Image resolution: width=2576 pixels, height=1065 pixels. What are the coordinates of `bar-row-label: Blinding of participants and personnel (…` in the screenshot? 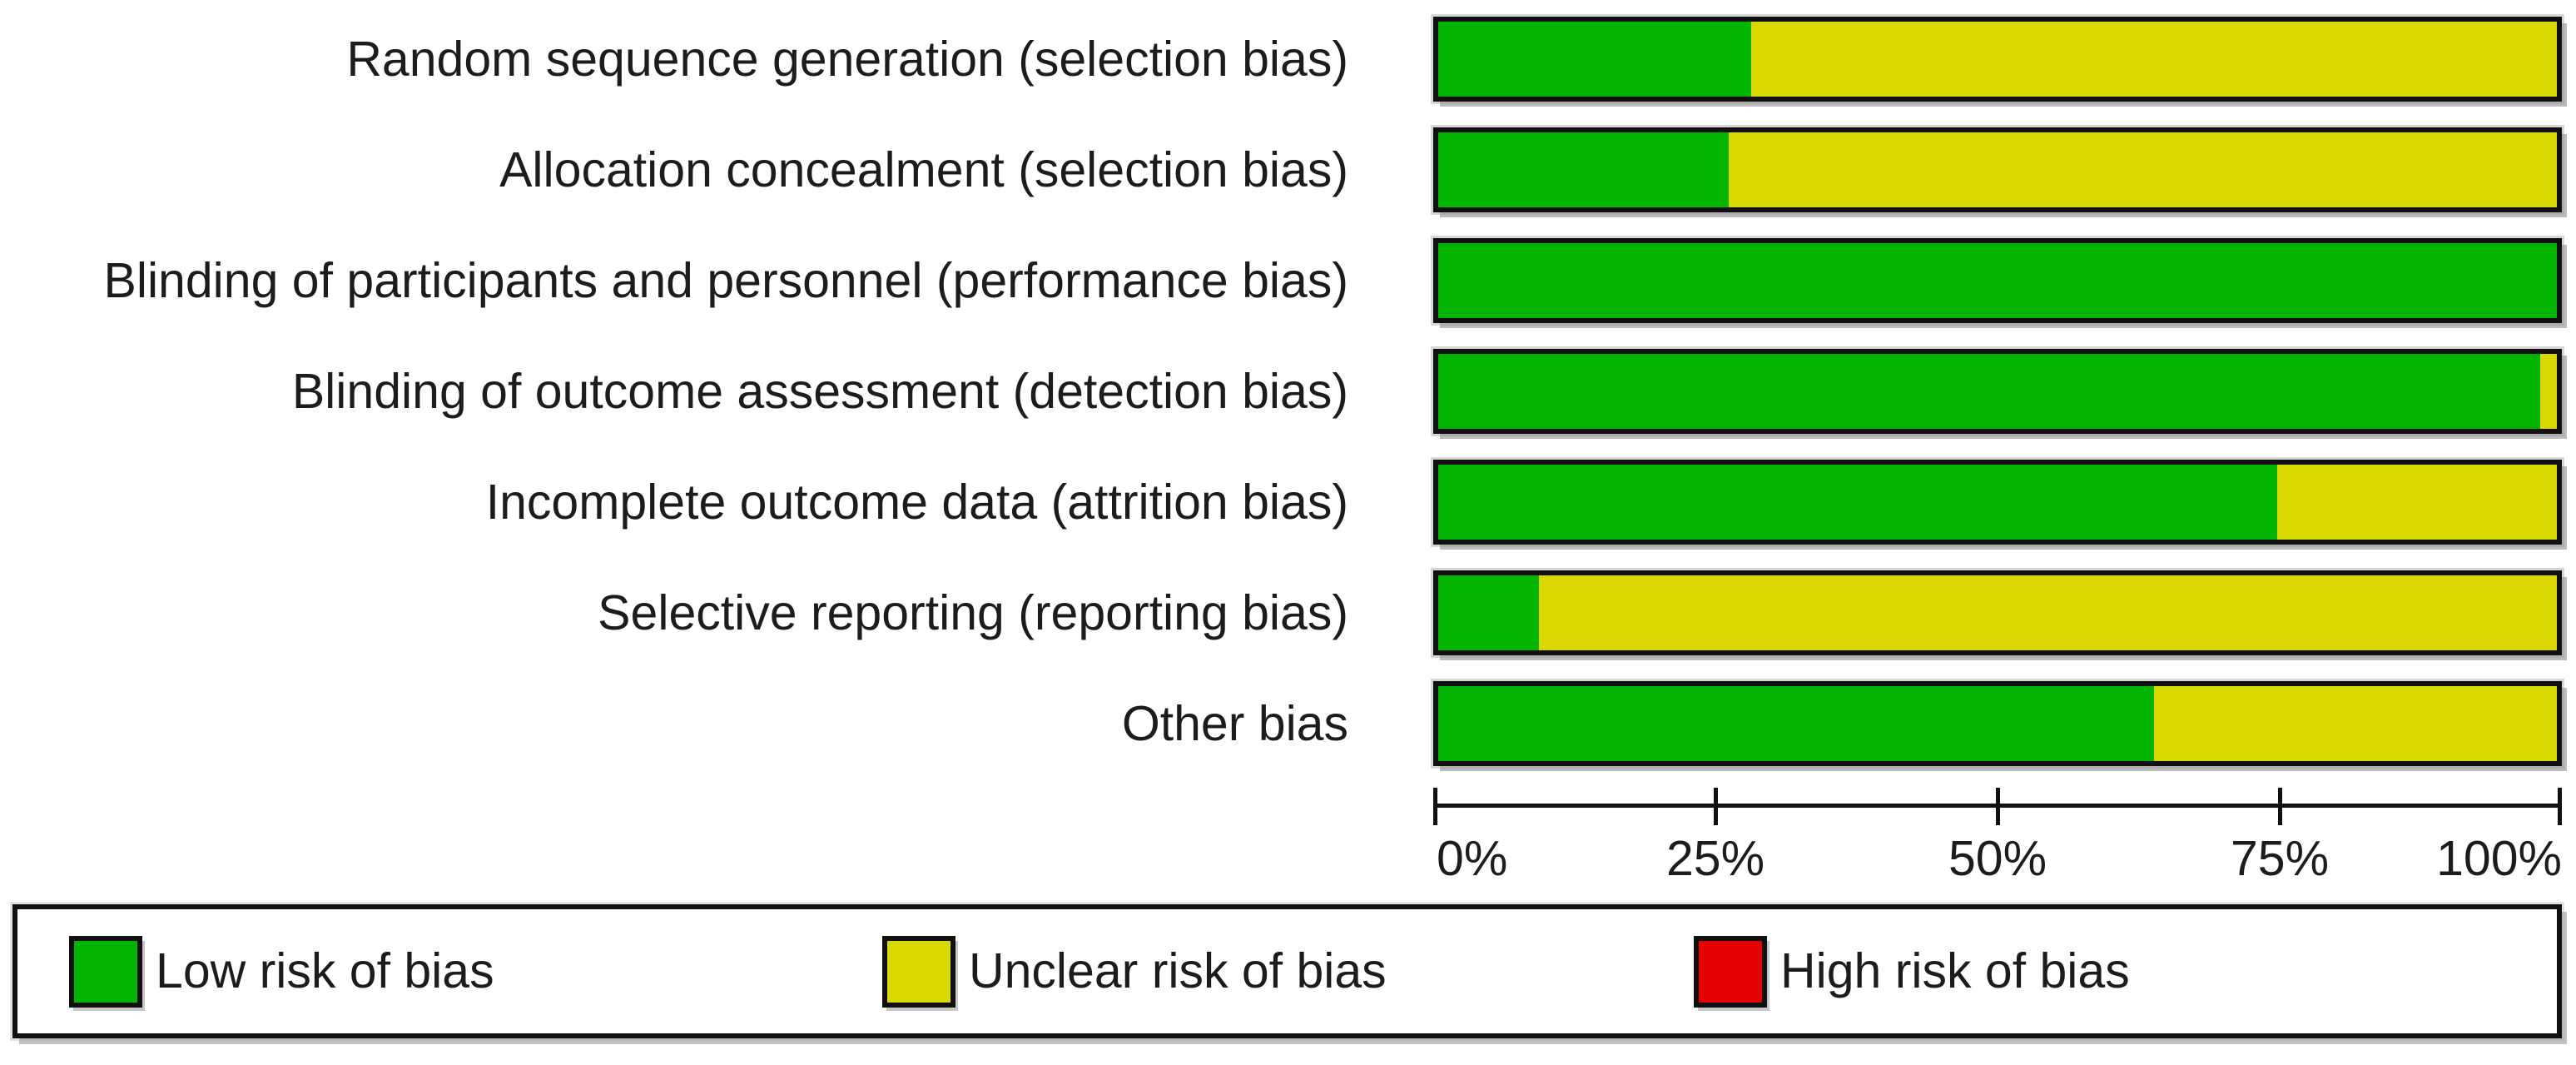 It's located at (725, 280).